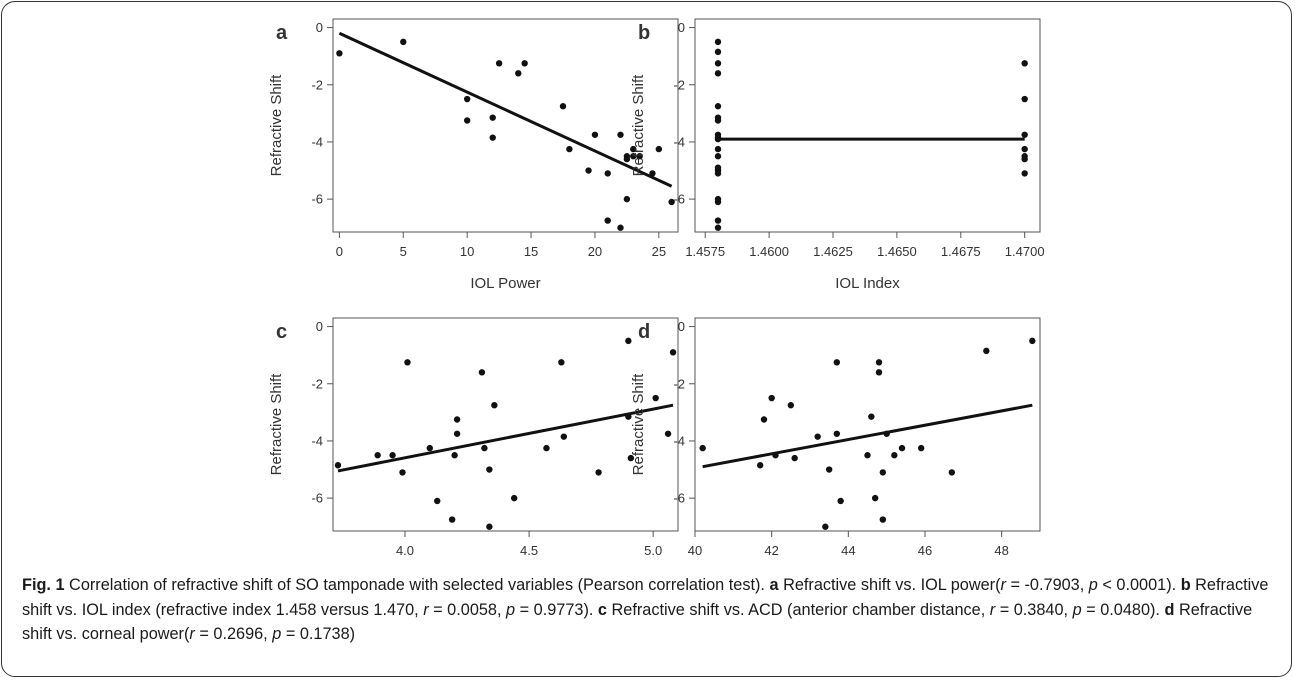 This screenshot has height=680, width=1295. I want to click on x-tick-label: 48, so click(1001, 550).